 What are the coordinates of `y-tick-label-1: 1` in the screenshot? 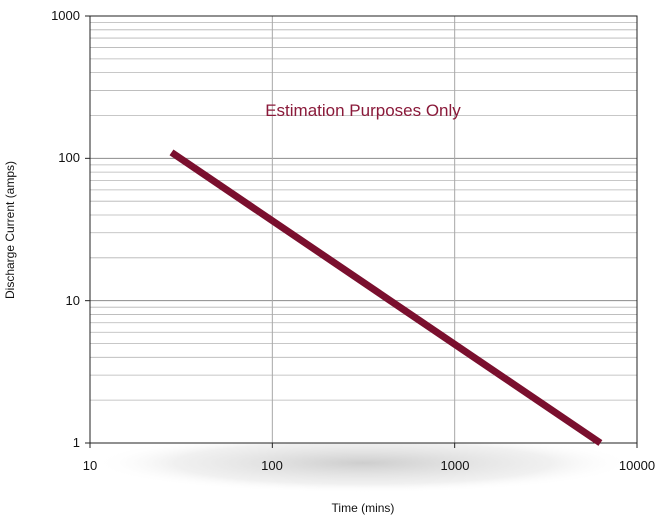 It's located at (76, 442).